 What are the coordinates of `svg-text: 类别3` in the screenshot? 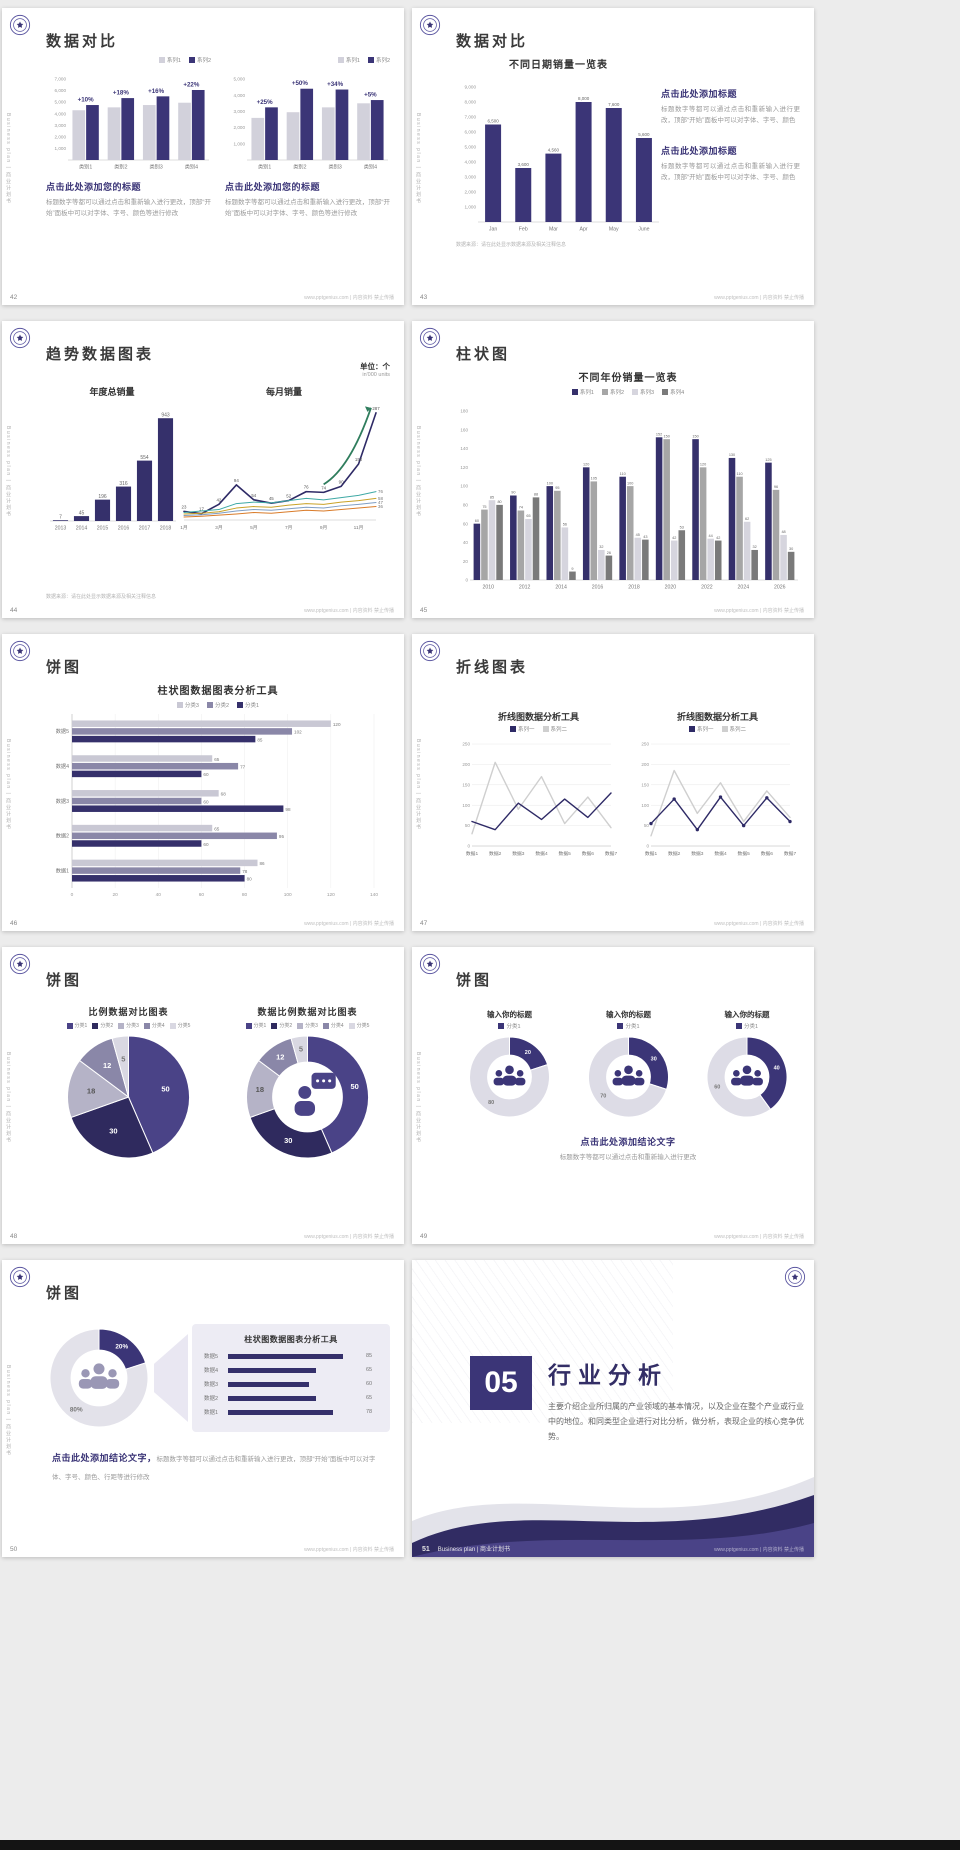 It's located at (334, 167).